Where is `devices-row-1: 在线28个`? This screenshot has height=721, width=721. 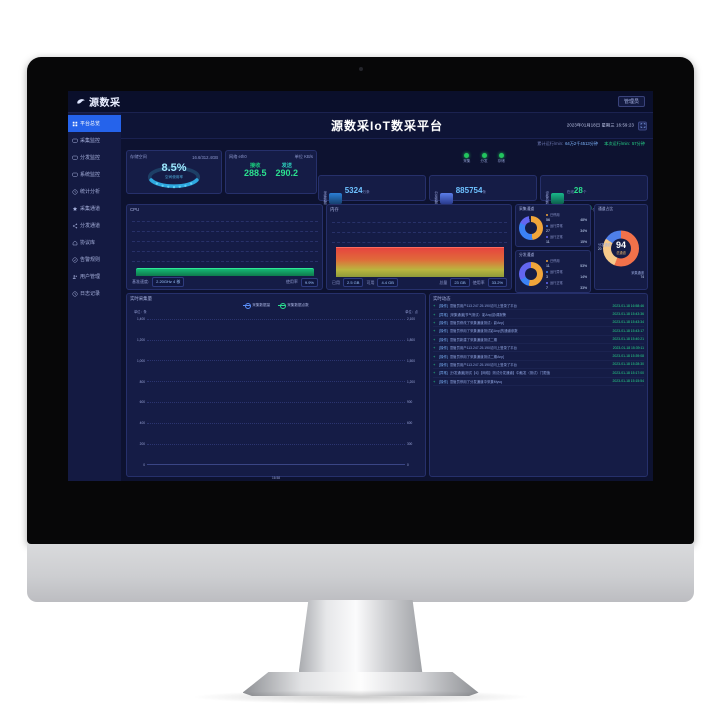
devices-row-1: 在线28个 is located at coordinates (581, 189).